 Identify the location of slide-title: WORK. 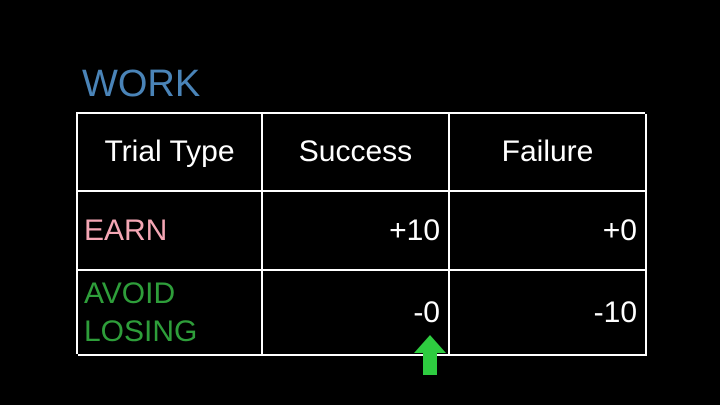
(141, 84).